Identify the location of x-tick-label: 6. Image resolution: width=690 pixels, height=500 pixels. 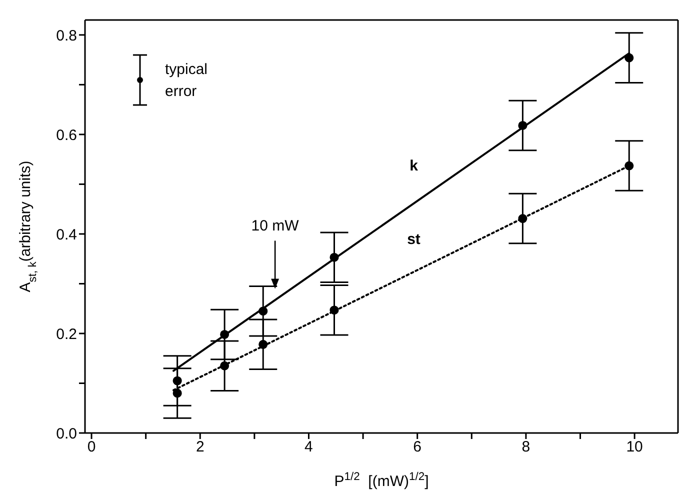
(417, 447).